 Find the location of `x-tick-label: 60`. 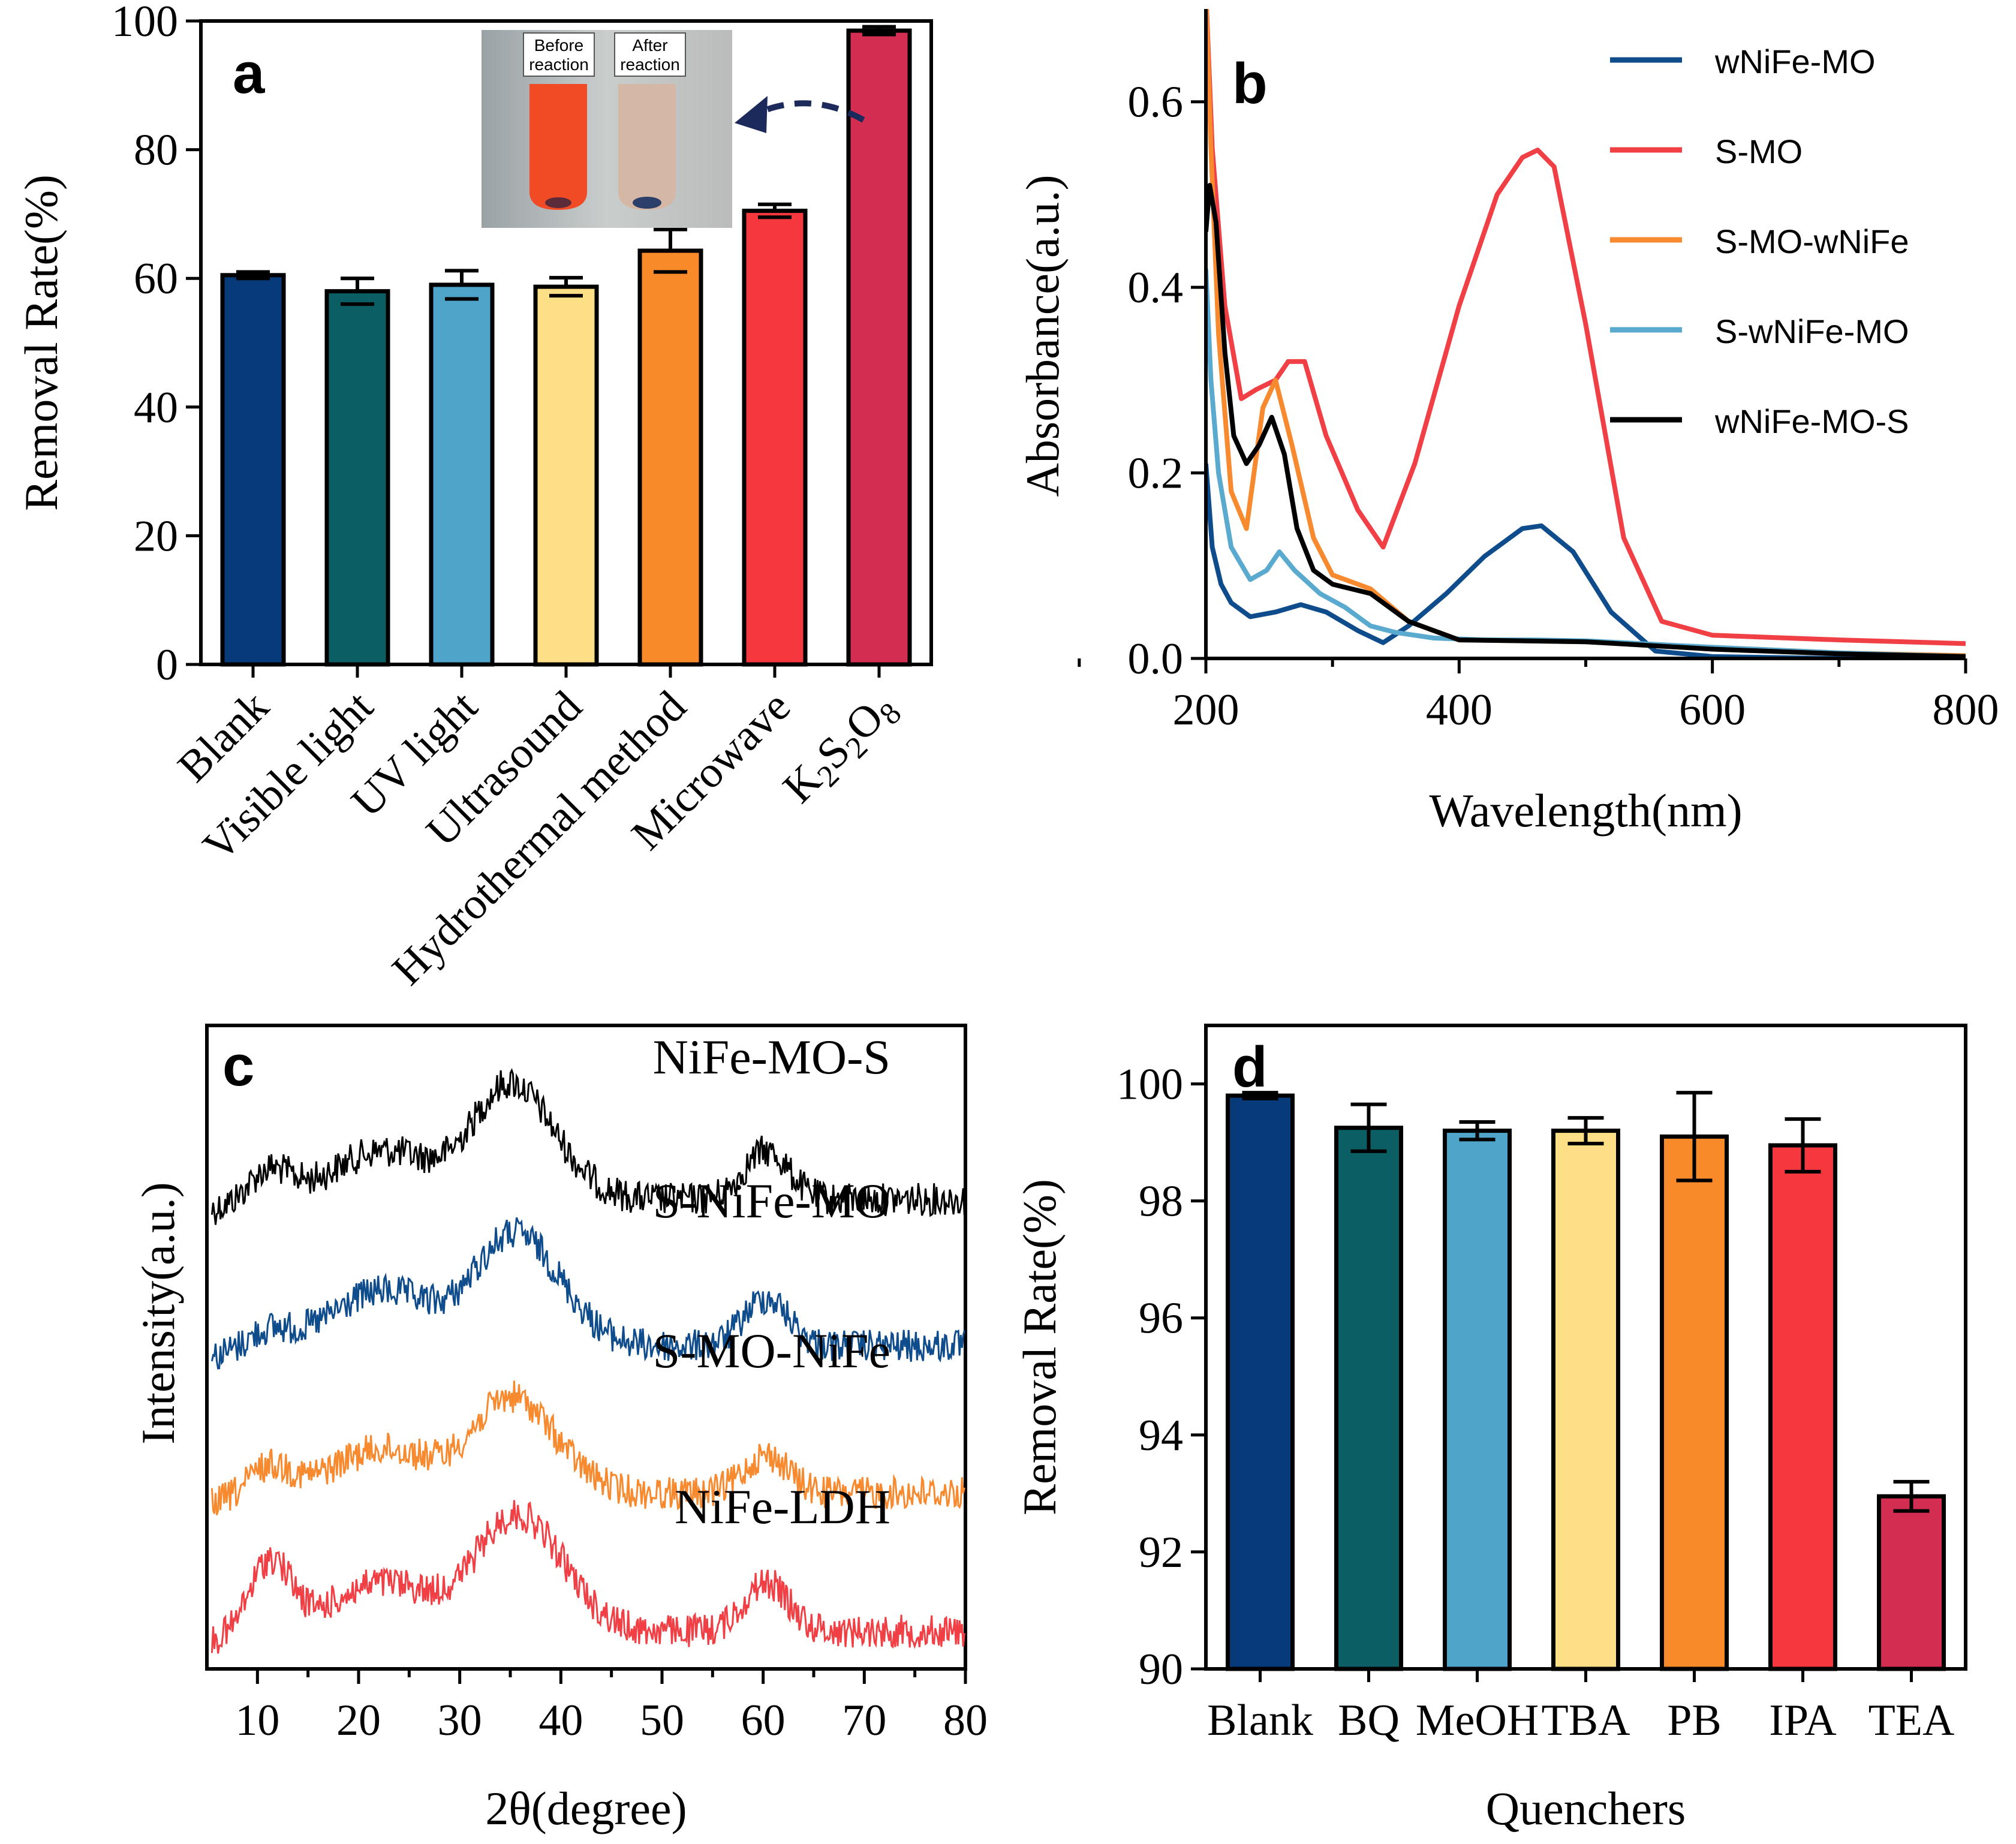

x-tick-label: 60 is located at coordinates (764, 1720).